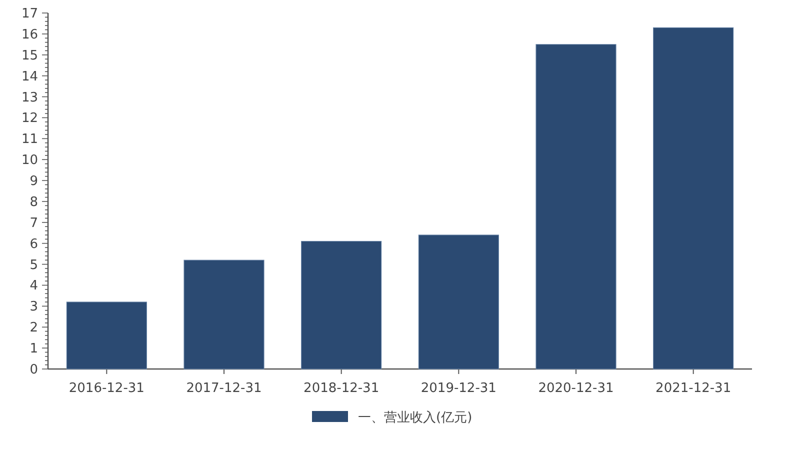  I want to click on y-tick-label: 2, so click(34, 328).